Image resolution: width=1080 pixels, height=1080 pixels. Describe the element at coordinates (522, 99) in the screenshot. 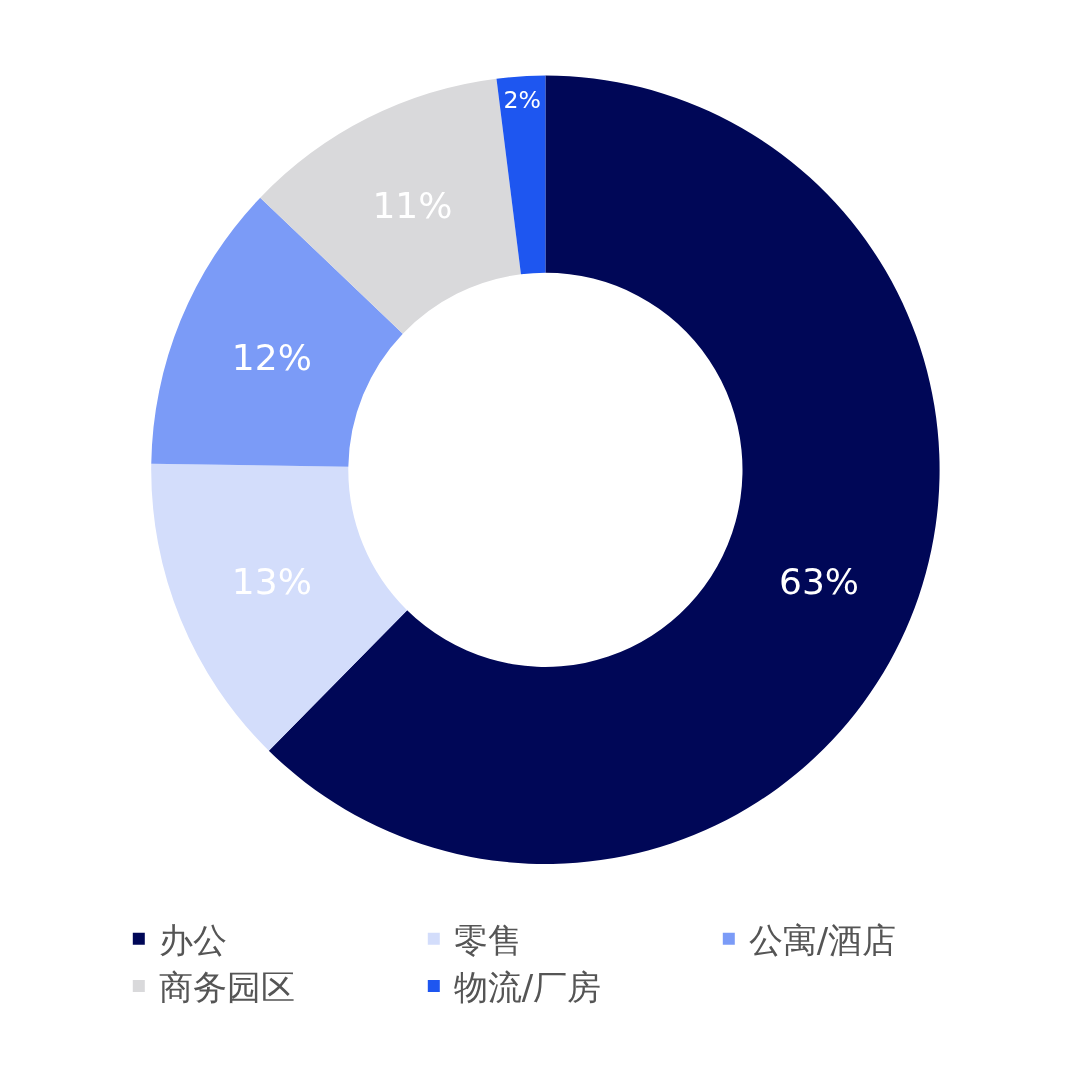

I see `data-label: 2%` at that location.